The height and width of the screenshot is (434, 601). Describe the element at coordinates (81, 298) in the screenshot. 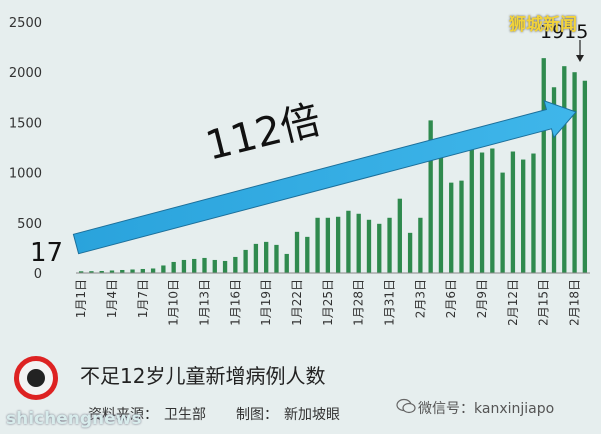

I see `x-tick-label: 1月1日` at that location.